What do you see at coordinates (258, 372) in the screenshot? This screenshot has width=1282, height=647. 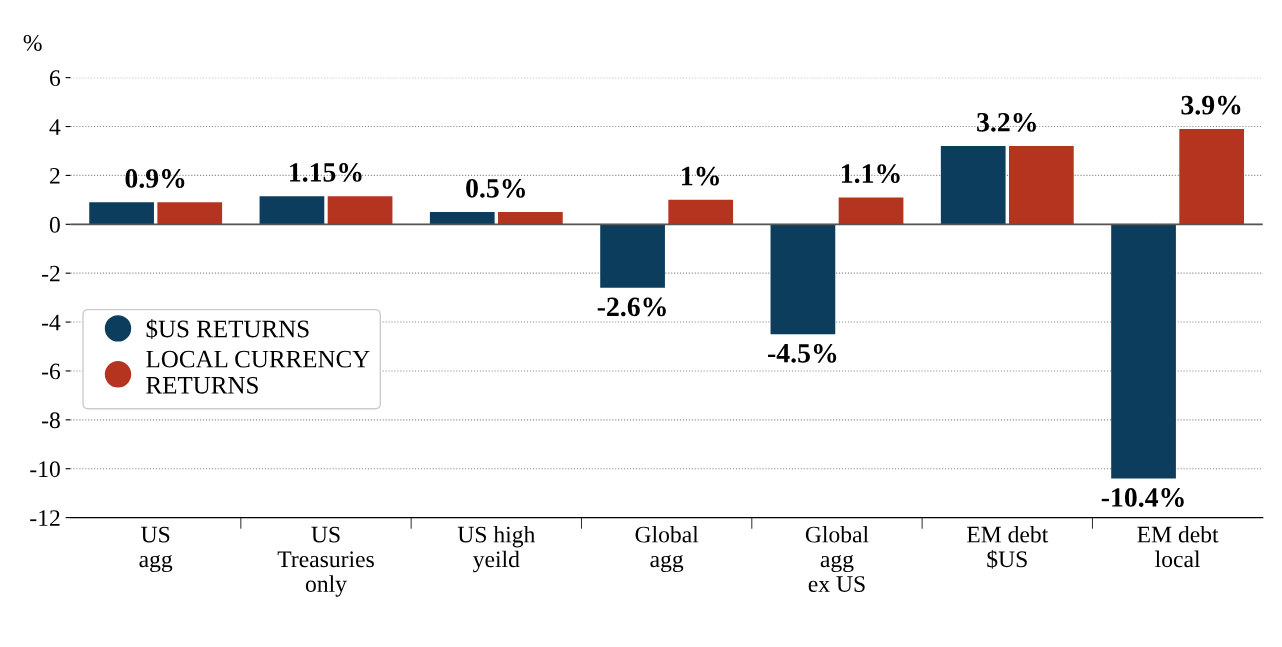 I see `legend-label: LOCAL CURRENCY RETURNS` at bounding box center [258, 372].